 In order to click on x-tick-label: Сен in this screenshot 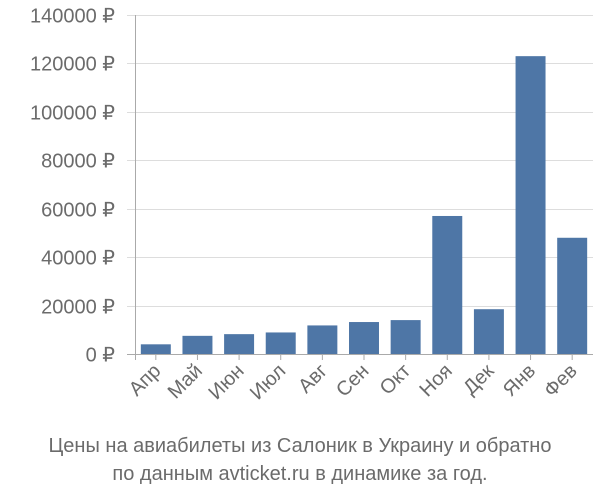, I will do `click(352, 380)`.